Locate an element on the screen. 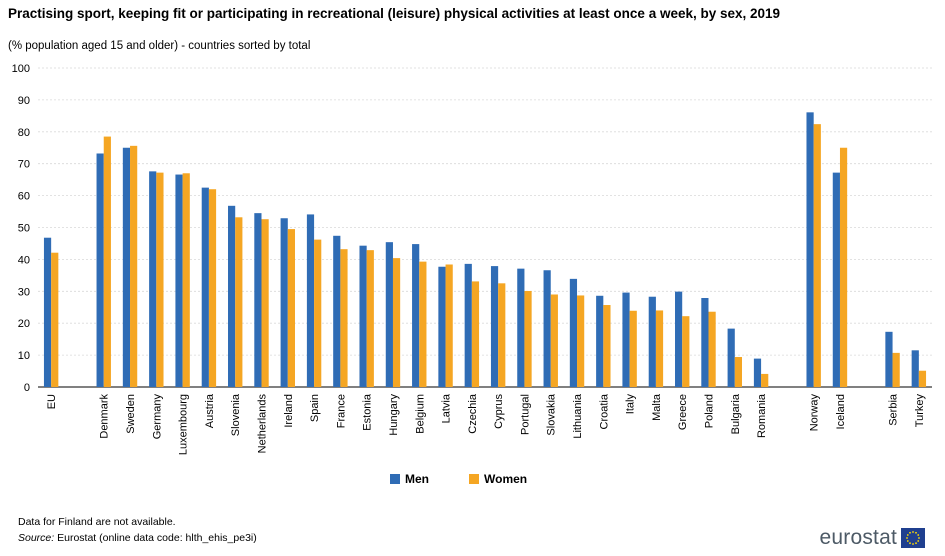  x-tick-label: Hungary is located at coordinates (394, 415).